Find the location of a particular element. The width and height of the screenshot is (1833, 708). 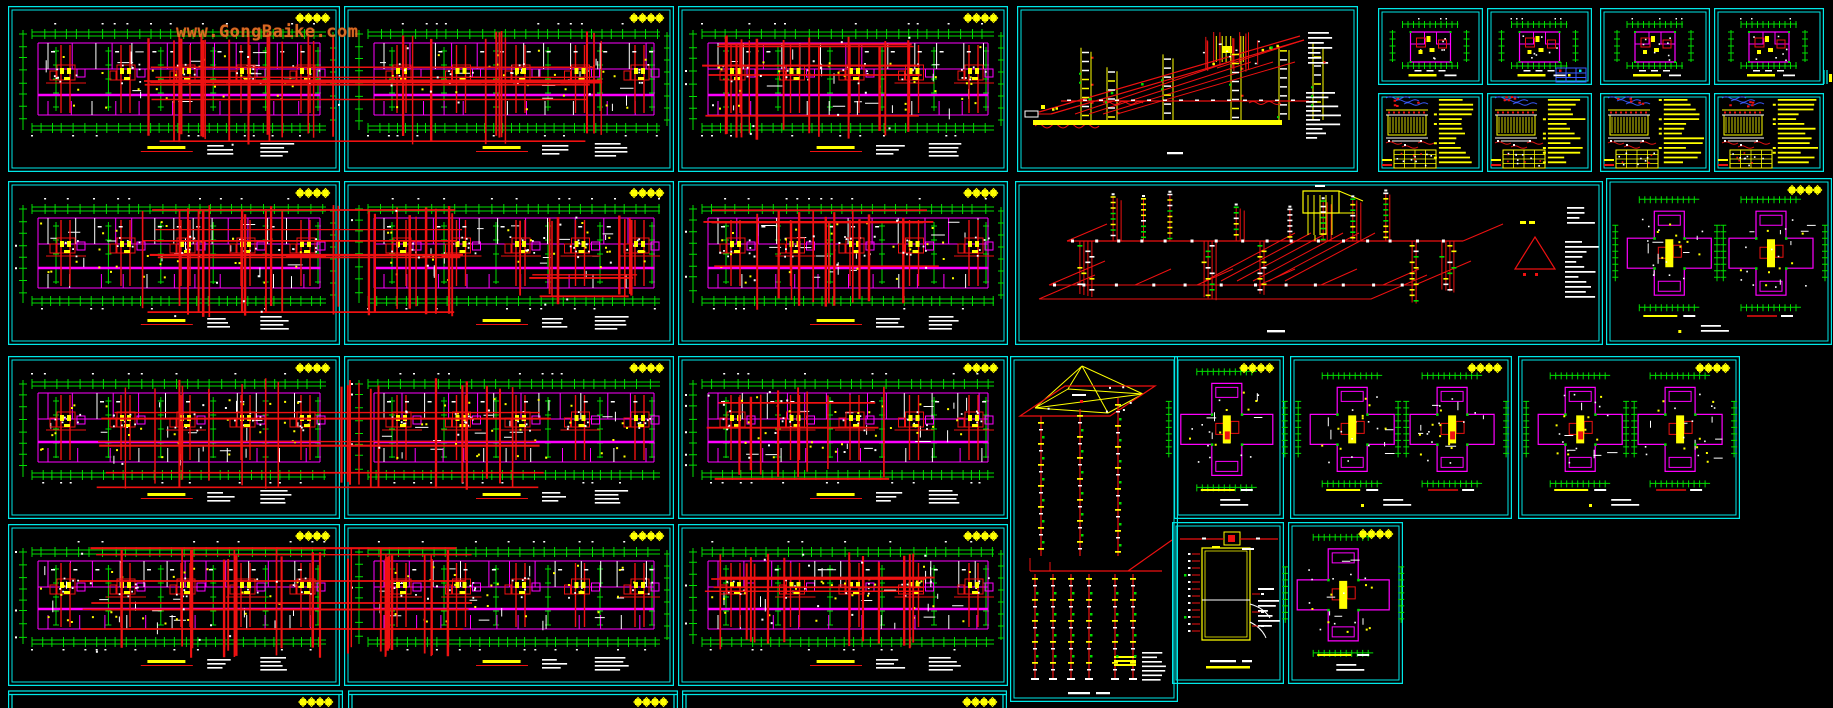

detail-notes-sheet-c1-linework is located at coordinates (1430, 132).